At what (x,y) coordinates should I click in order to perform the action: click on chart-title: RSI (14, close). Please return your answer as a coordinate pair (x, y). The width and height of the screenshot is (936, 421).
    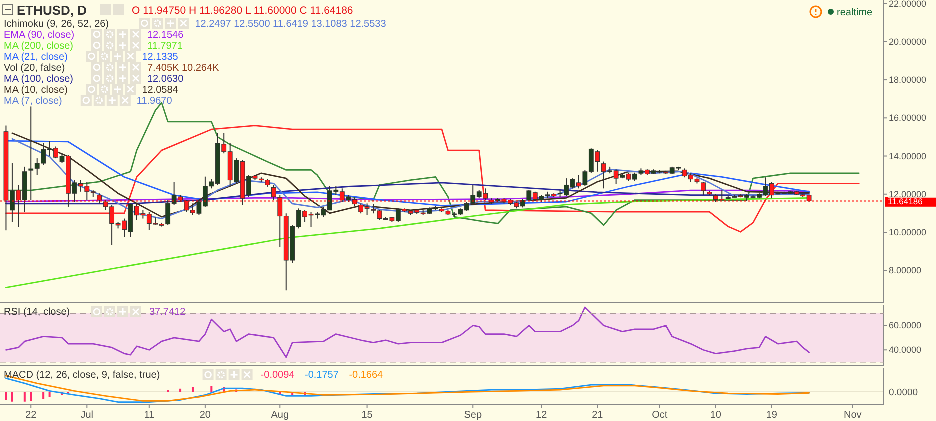
    Looking at the image, I should click on (37, 312).